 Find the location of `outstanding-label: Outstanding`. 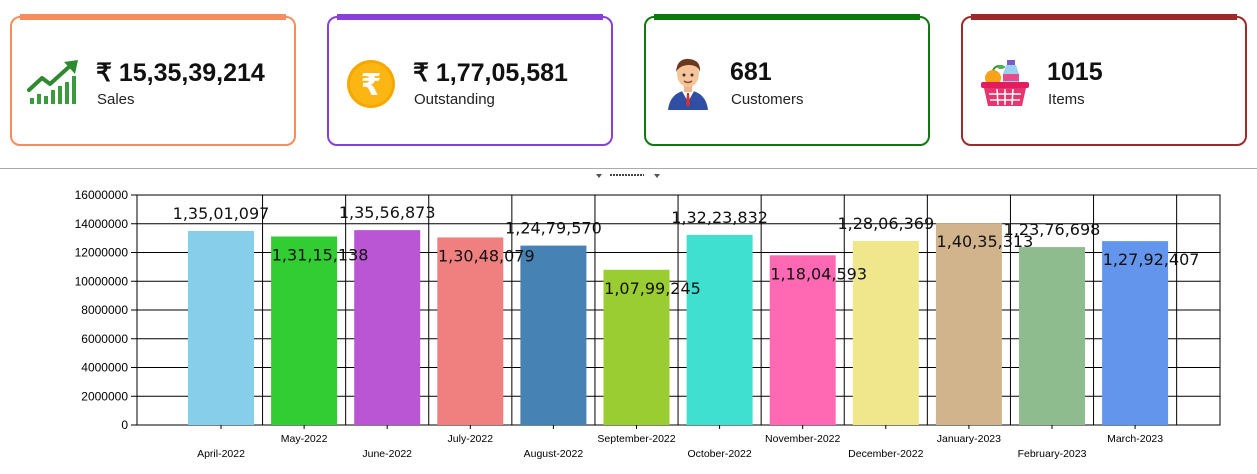

outstanding-label: Outstanding is located at coordinates (454, 99).